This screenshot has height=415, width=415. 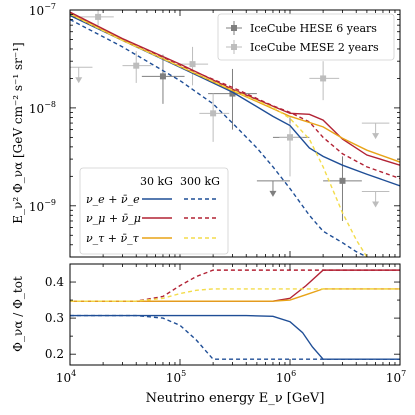 I want to click on legend-col-30kg: 30 kG, so click(x=156, y=181).